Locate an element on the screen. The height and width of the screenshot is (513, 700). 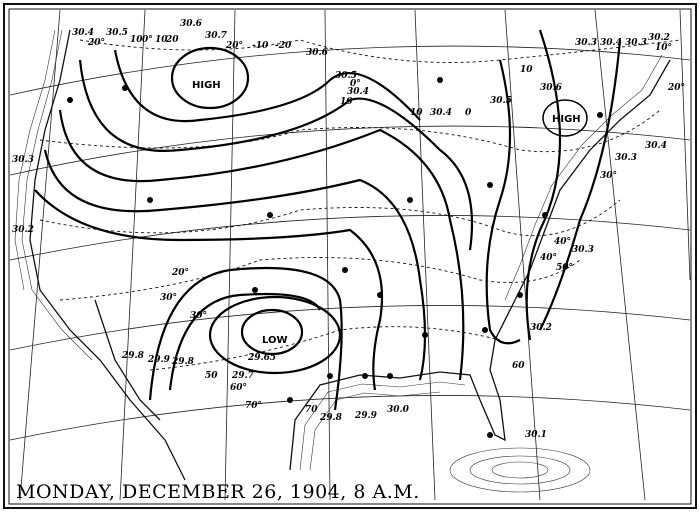
map-caption: MONDAY, DECEMBER 26, 1904, 8 A.M. is located at coordinates (218, 492).